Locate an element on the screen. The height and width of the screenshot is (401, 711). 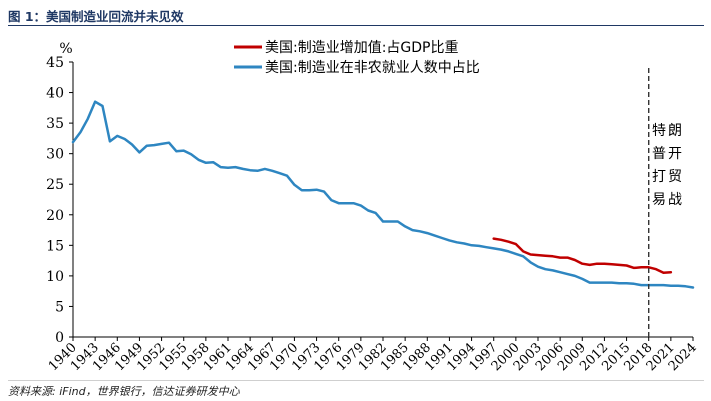
y-tick-label: 40 is located at coordinates (55, 94).